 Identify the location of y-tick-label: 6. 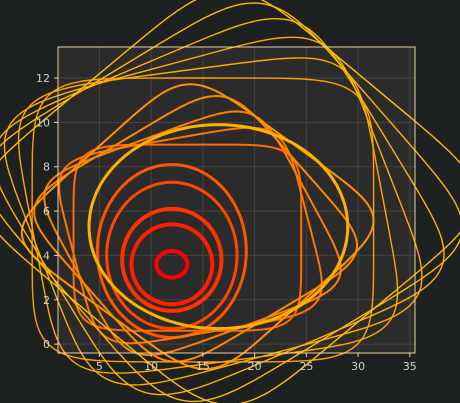
(46, 211).